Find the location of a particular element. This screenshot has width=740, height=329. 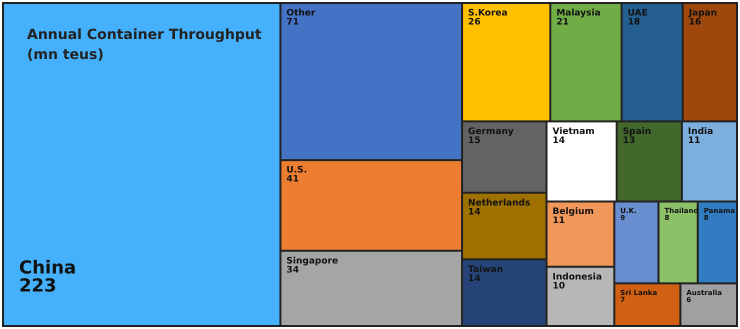

category-label: India is located at coordinates (701, 131).